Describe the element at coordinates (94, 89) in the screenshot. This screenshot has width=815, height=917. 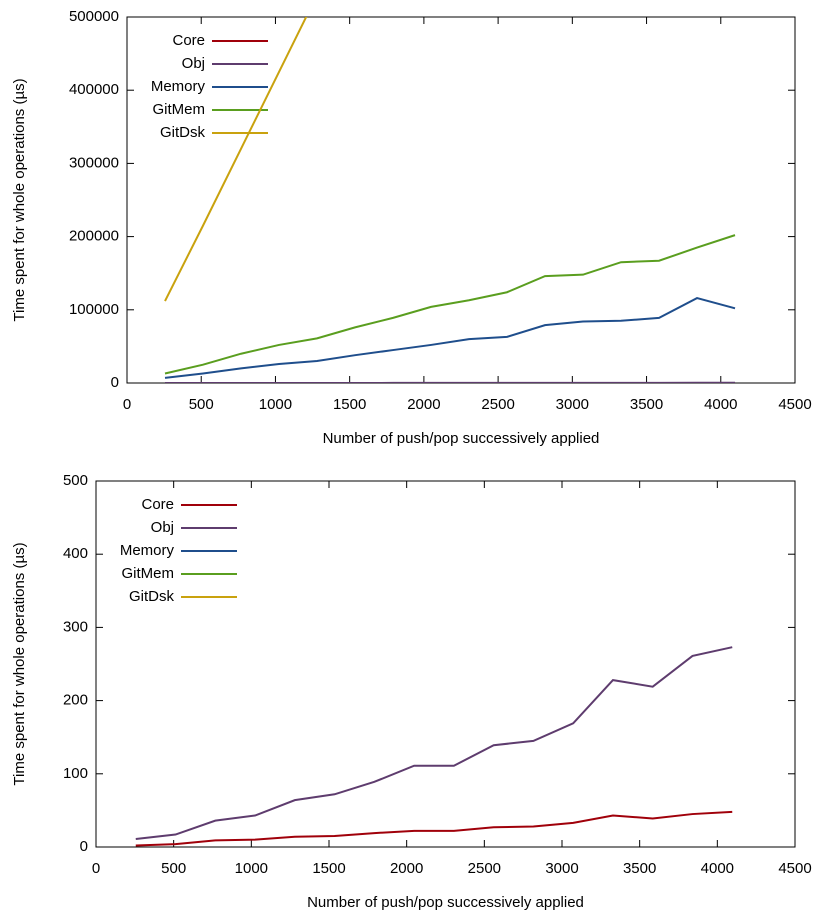
I see `y-tick-label: 400000` at that location.